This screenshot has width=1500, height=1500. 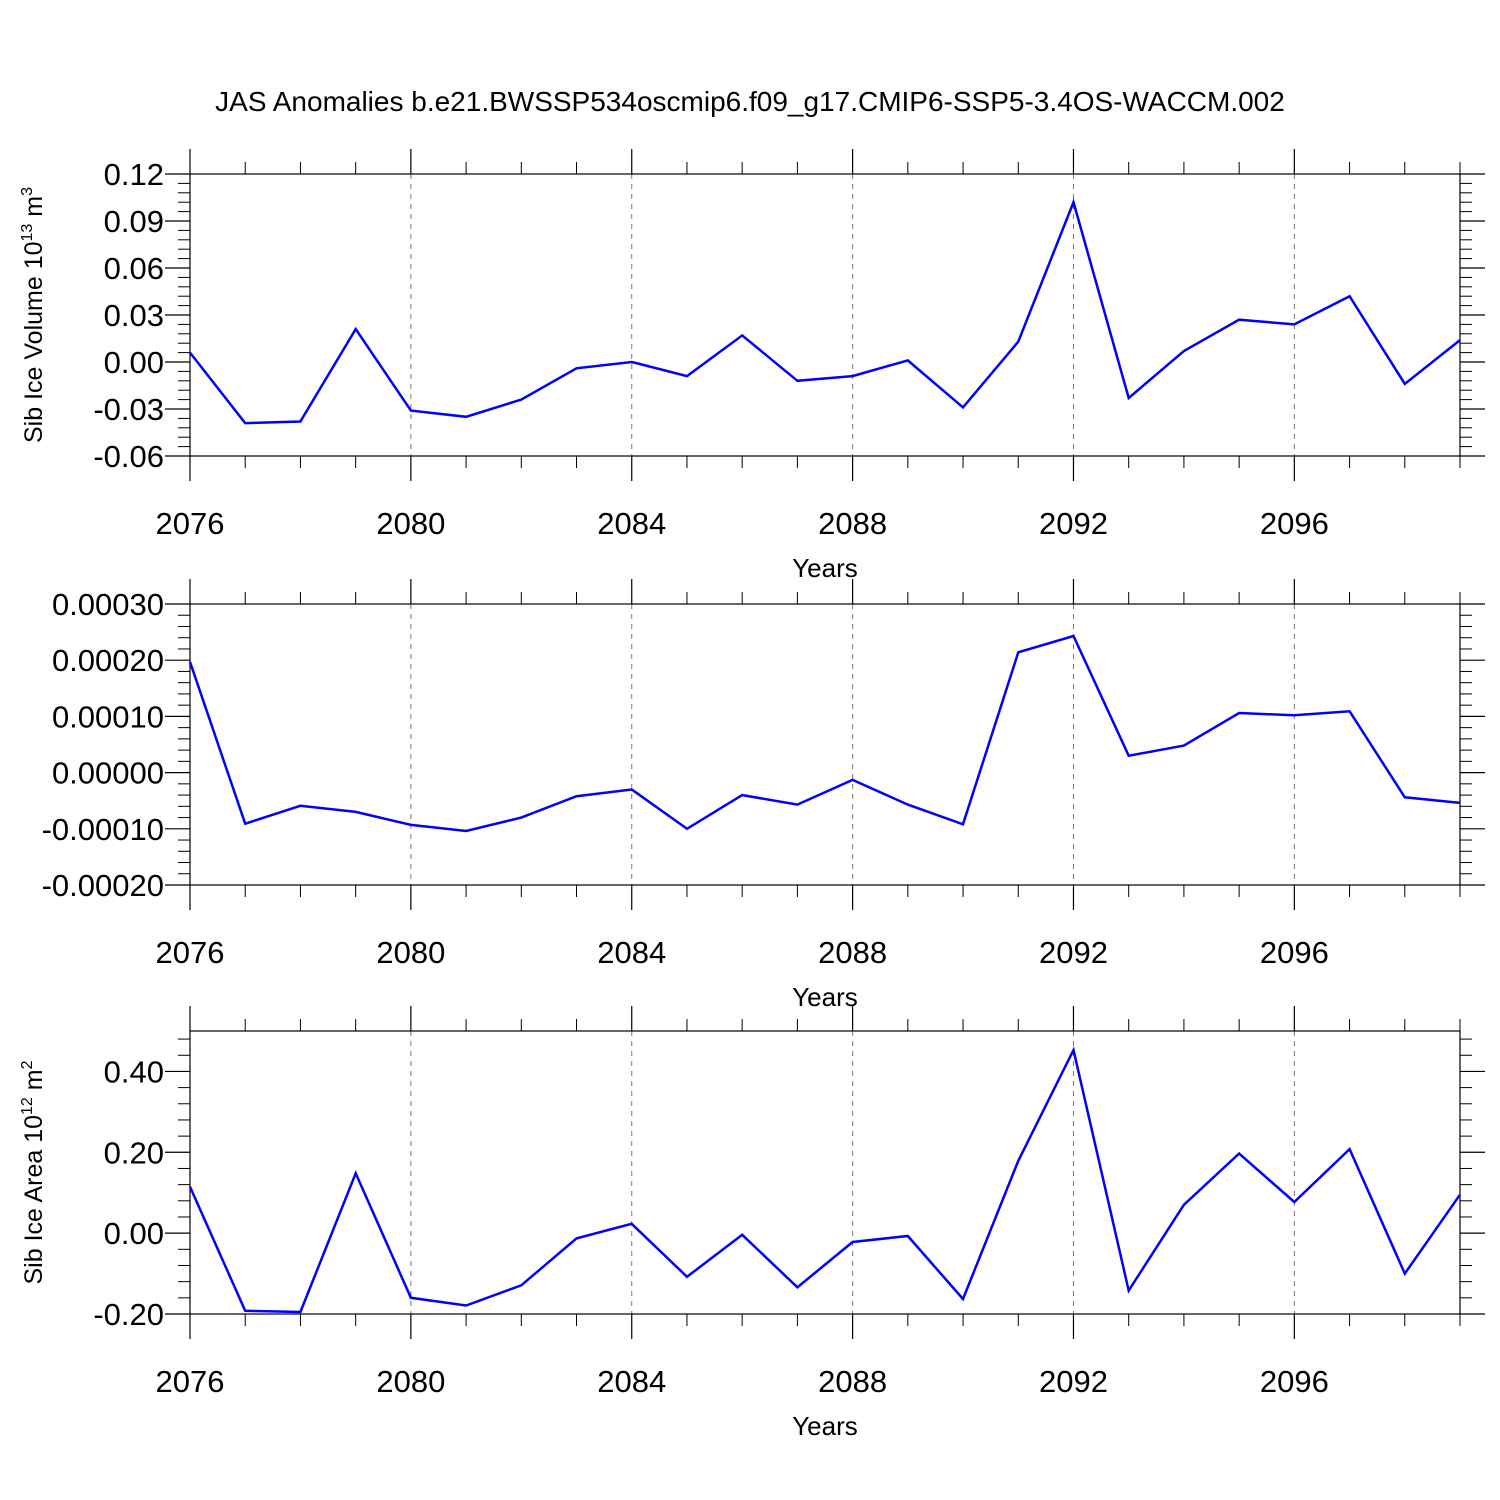 What do you see at coordinates (134, 174) in the screenshot?
I see `y-tick-label: 0.12` at bounding box center [134, 174].